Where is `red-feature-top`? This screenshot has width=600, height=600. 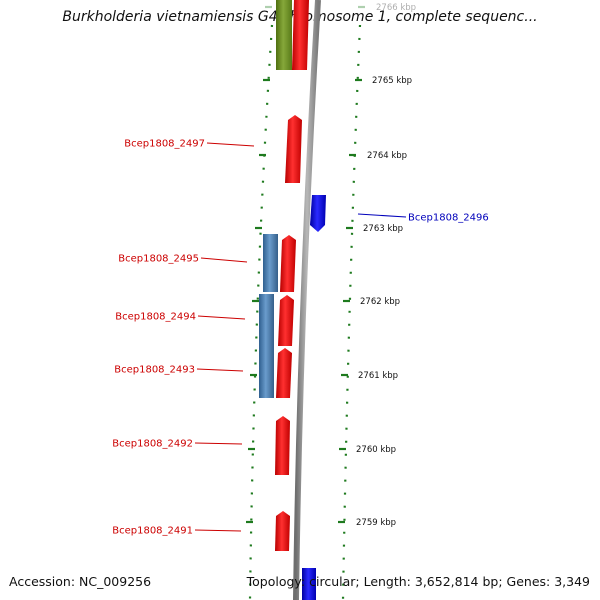 red-feature-top is located at coordinates (300, 35).